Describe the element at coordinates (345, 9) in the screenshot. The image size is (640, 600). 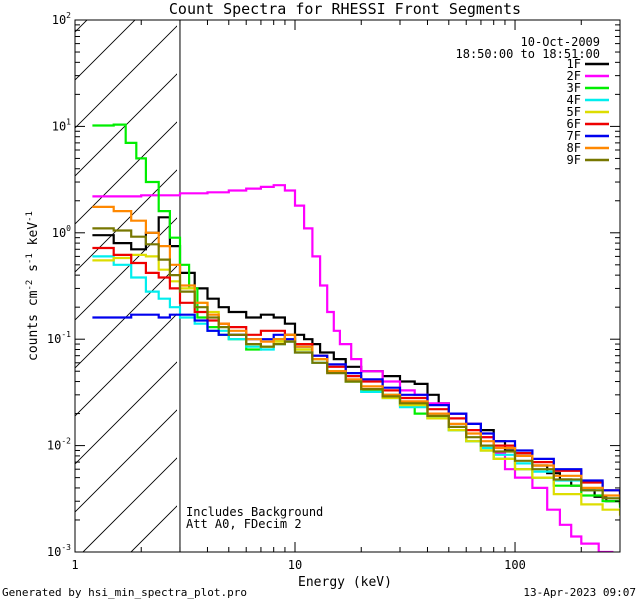
I see `chart-title: Count Spectra for RHESSI Front Segments` at that location.